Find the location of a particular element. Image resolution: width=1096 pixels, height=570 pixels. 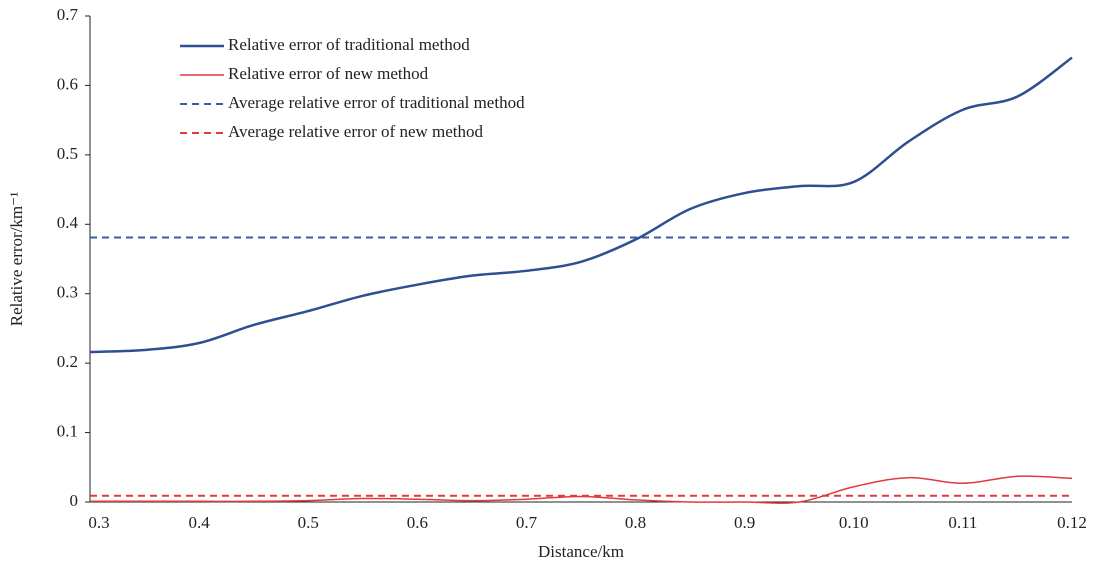

legend-label: Average relative error of new method is located at coordinates (356, 131).